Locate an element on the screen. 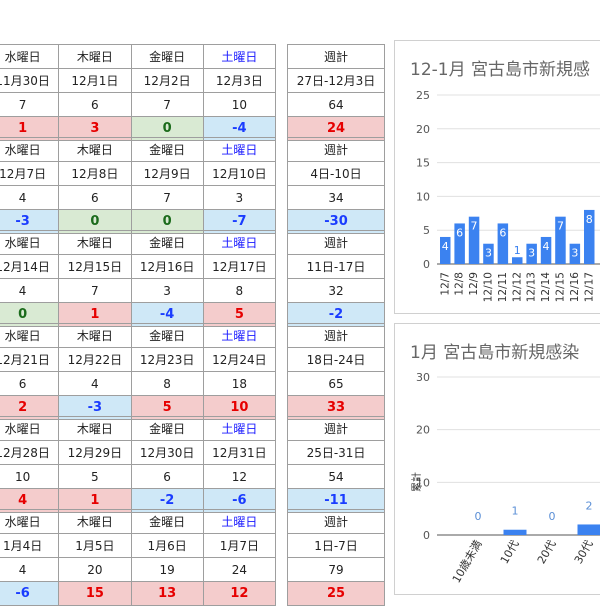 This screenshot has width=600, height=606. date-cell: 1月7日 is located at coordinates (239, 546).